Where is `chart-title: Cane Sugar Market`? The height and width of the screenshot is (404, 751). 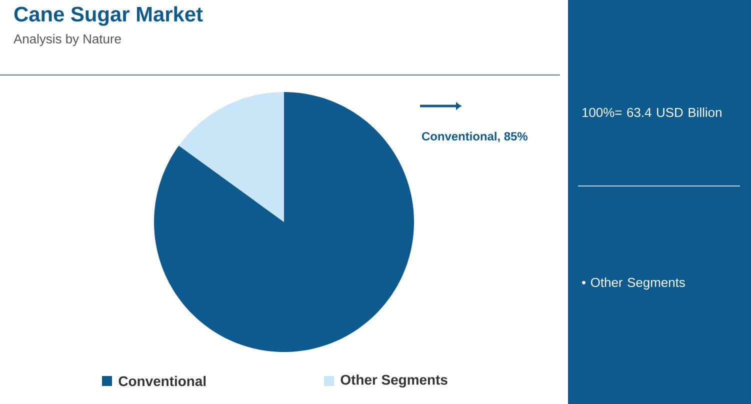 chart-title: Cane Sugar Market is located at coordinates (108, 16).